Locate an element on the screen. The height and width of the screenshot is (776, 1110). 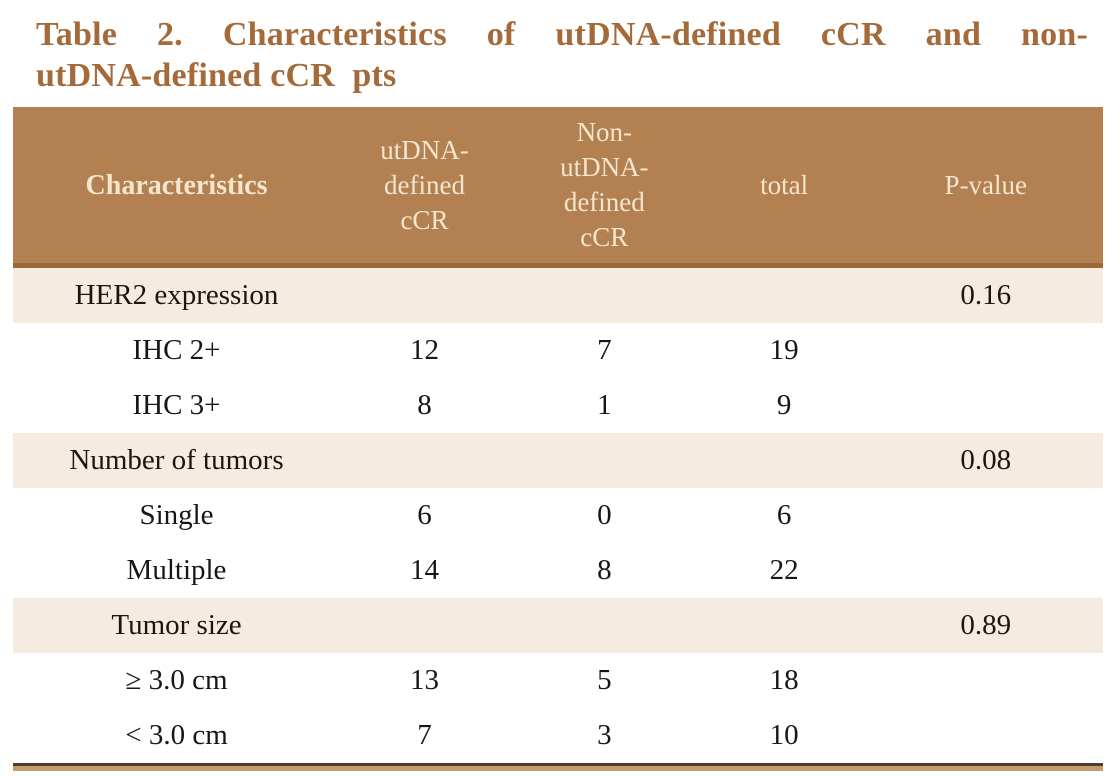
table-row: IHC 2+ 12 7 19 is located at coordinates (558, 350).